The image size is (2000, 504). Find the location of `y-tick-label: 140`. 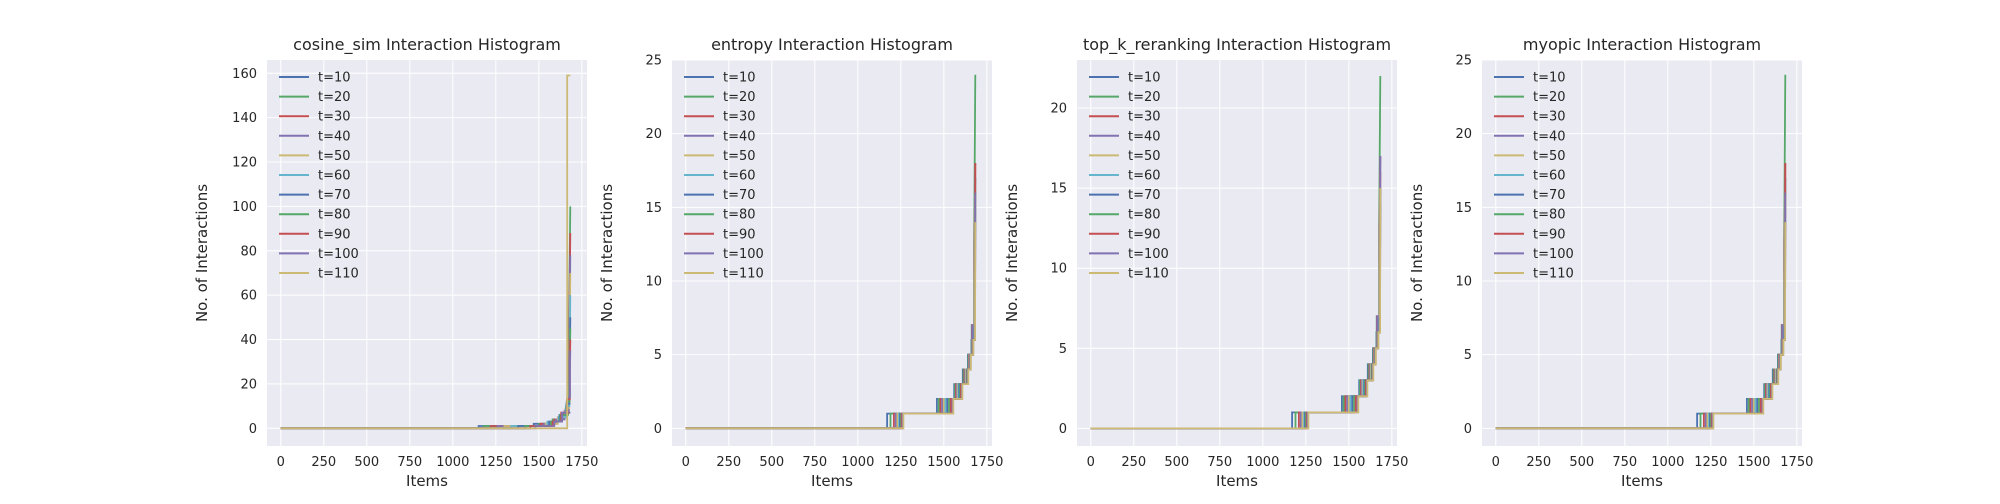

y-tick-label: 140 is located at coordinates (244, 118).